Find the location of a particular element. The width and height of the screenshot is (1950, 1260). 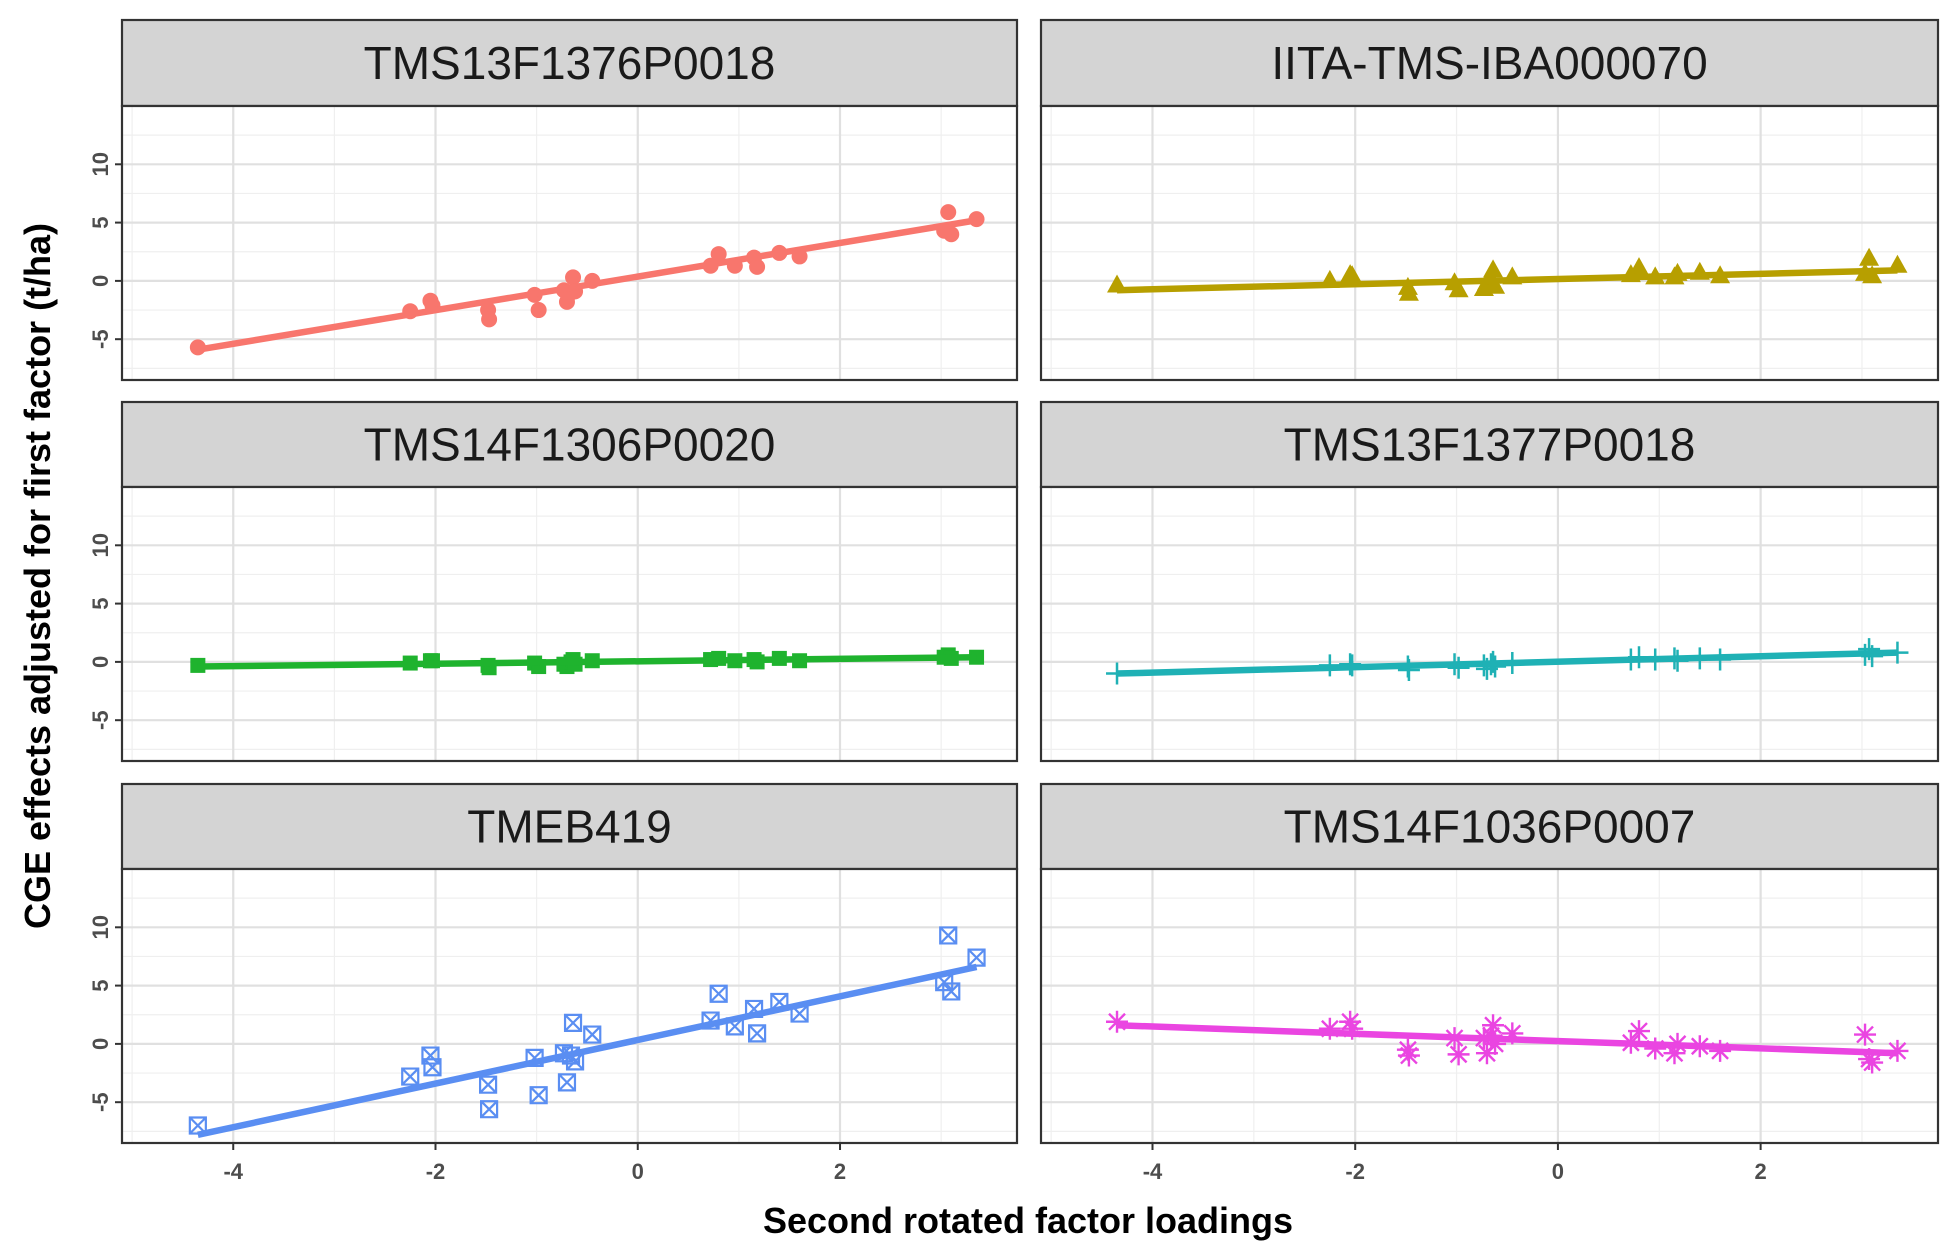

panel-iita-tms-iba000070: IITA-TMS-IBA000070 is located at coordinates (1489, 200).